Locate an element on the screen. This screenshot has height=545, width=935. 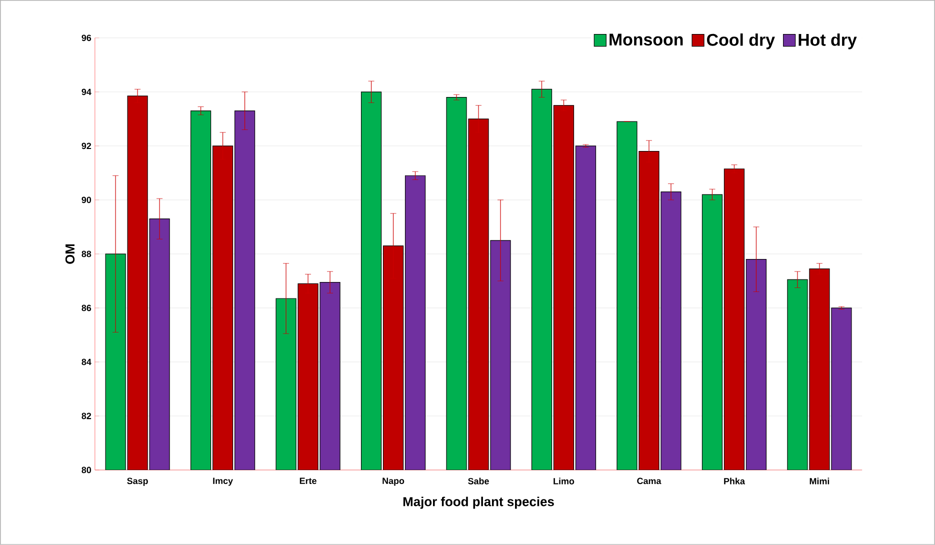
y-tick-label: 90 is located at coordinates (87, 200).